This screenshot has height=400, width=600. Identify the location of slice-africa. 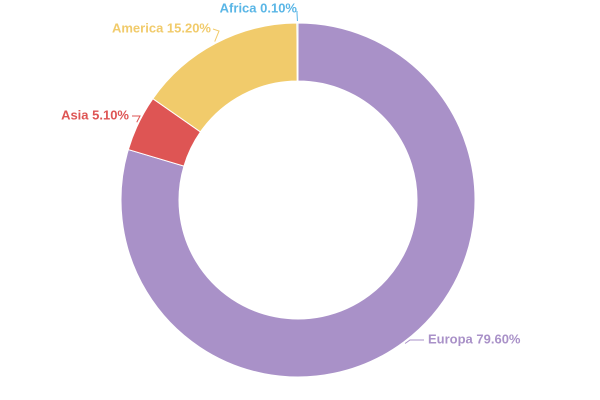
(297, 52).